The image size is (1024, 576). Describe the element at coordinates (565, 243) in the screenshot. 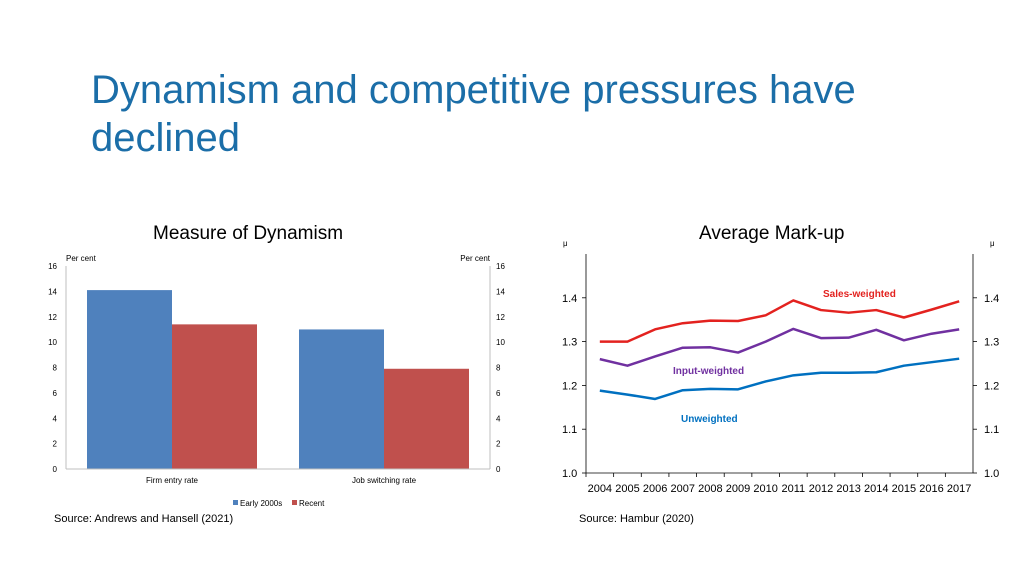

I see `left-unit-label: μ` at that location.